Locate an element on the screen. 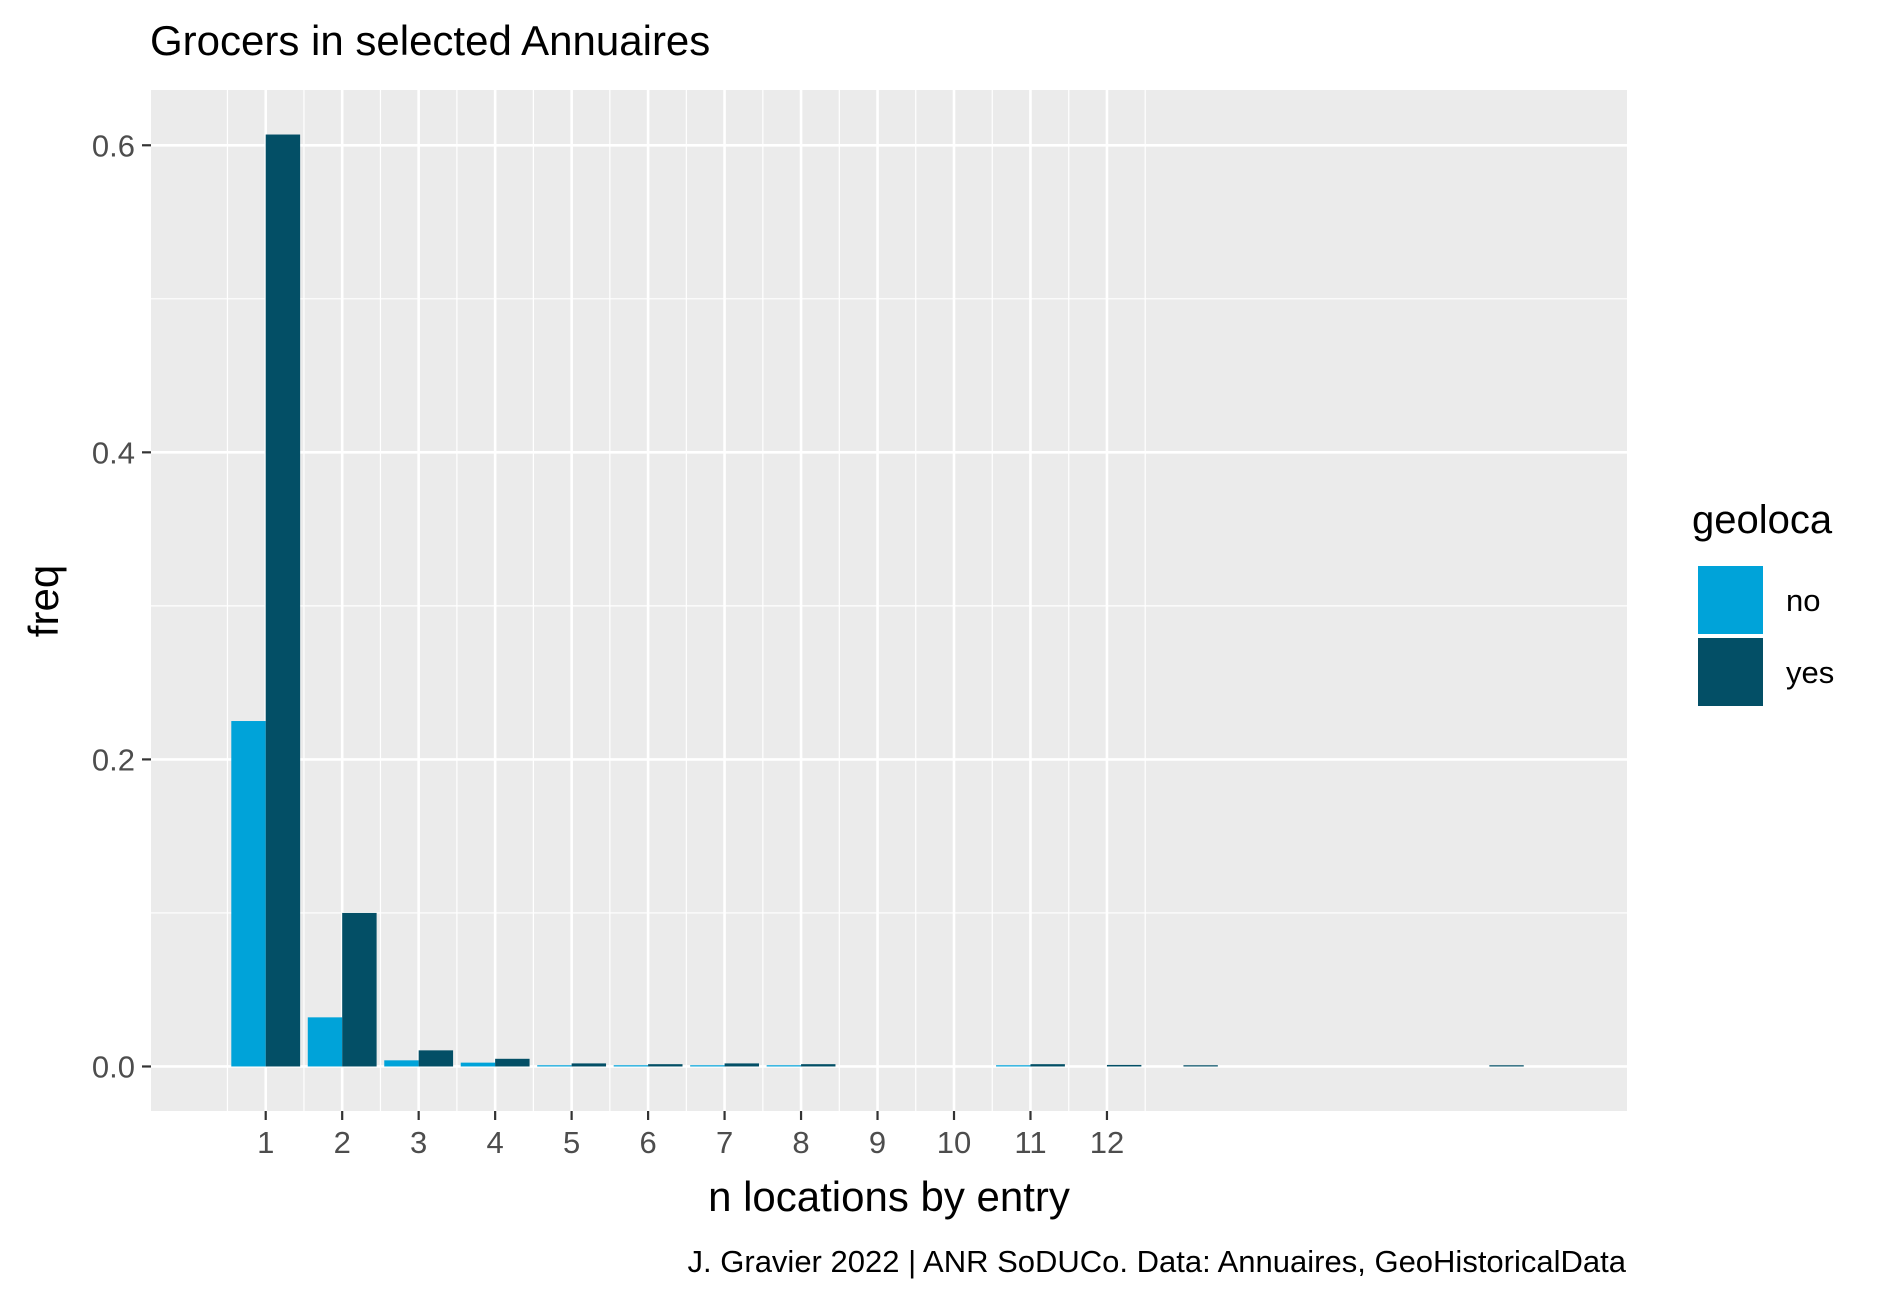 The height and width of the screenshot is (1299, 1889). x-tick-label: 6 is located at coordinates (647, 1142).